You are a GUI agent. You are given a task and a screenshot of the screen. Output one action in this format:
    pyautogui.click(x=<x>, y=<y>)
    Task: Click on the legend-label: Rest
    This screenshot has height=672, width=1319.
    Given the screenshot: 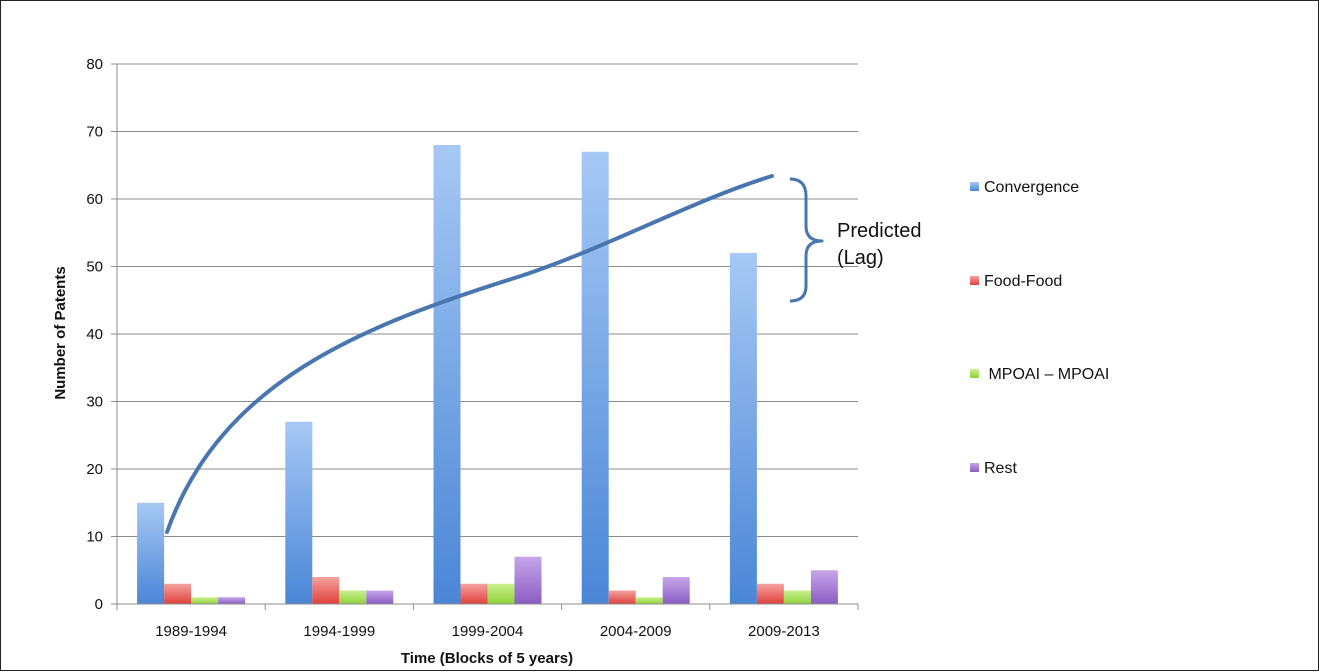 What is the action you would take?
    pyautogui.click(x=1000, y=468)
    